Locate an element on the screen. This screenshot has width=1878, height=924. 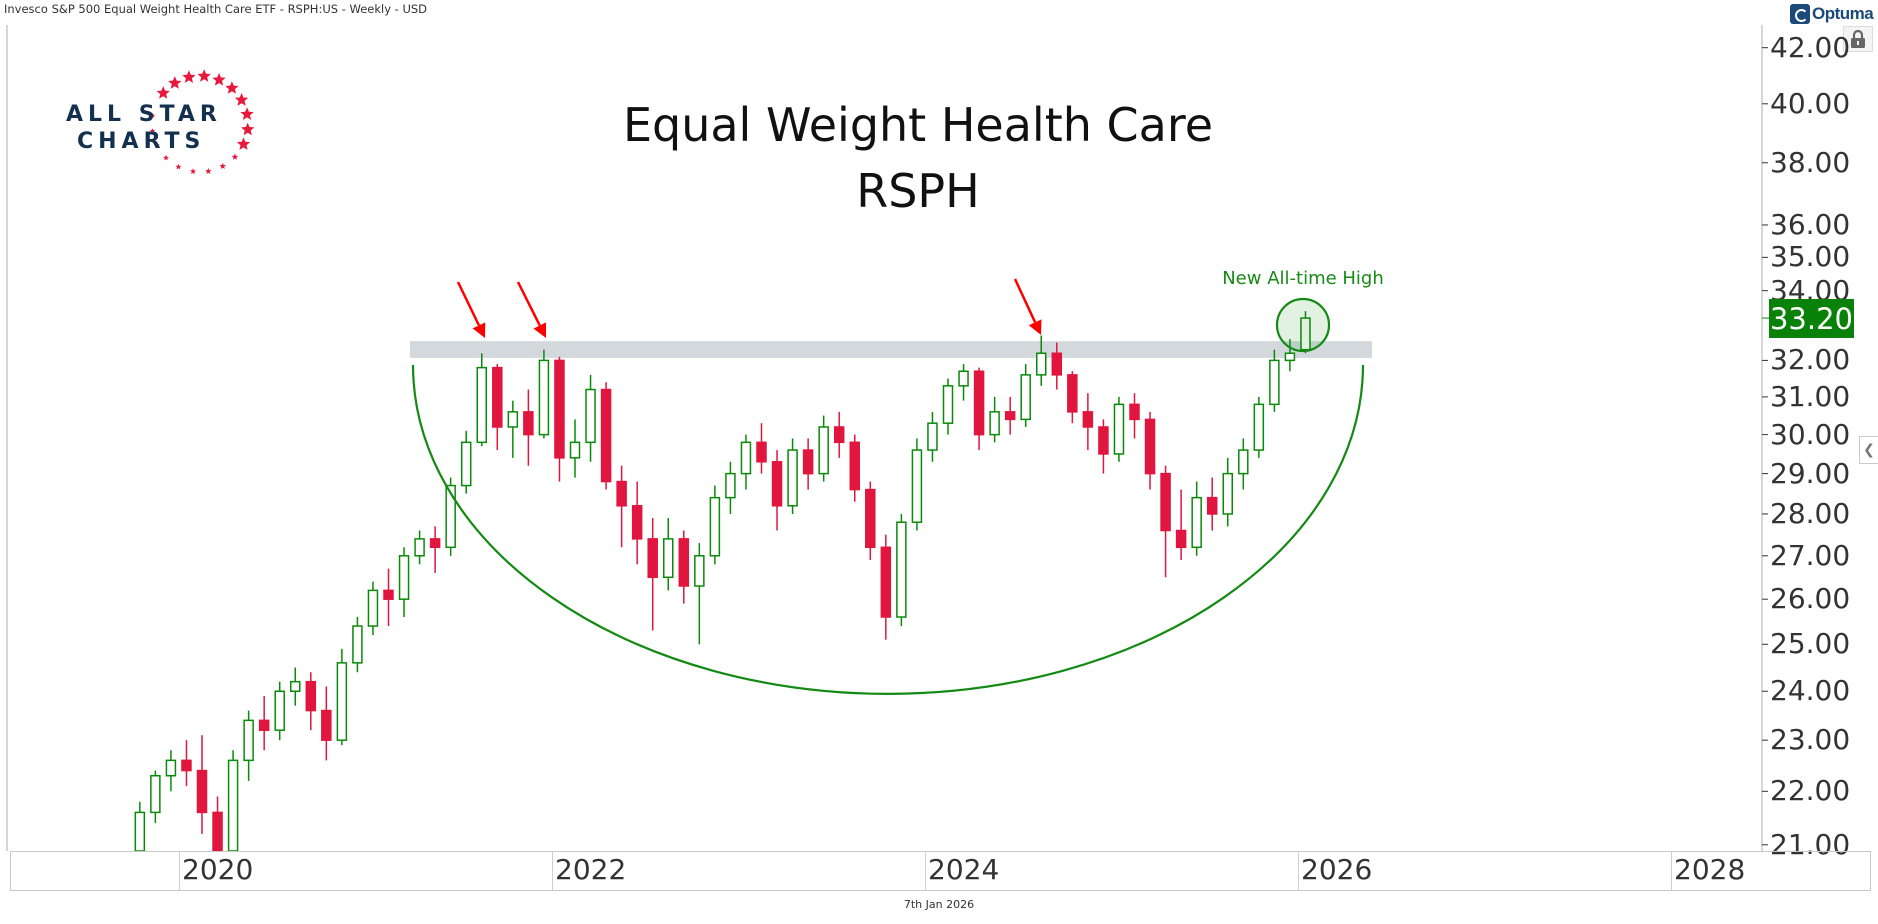
y-tick-label: 30.00 is located at coordinates (1810, 434).